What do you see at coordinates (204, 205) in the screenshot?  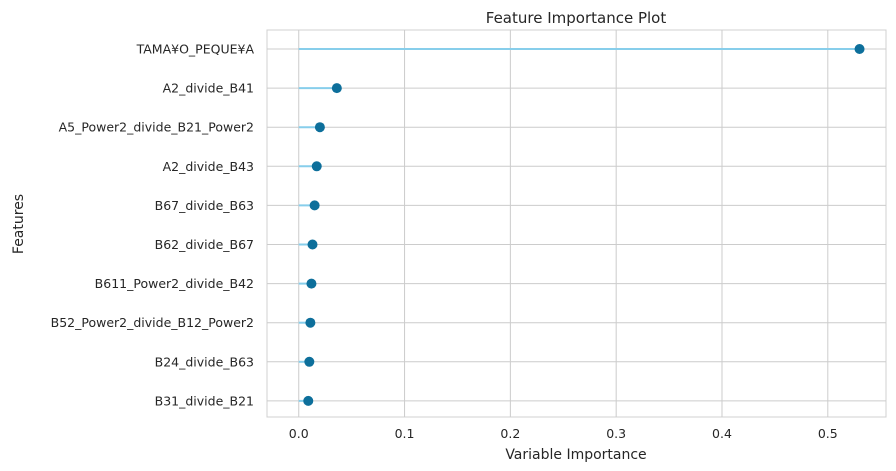 I see `y-tick-label: B67_divide_B63` at bounding box center [204, 205].